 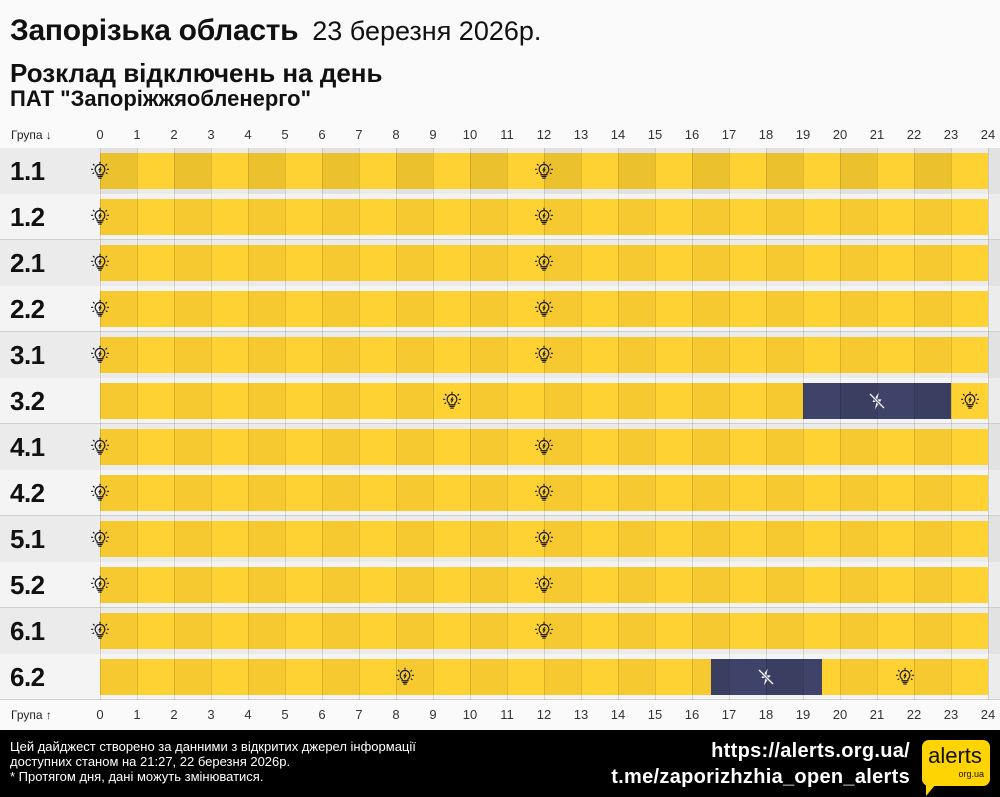 I want to click on hour-tick: 8, so click(x=396, y=714).